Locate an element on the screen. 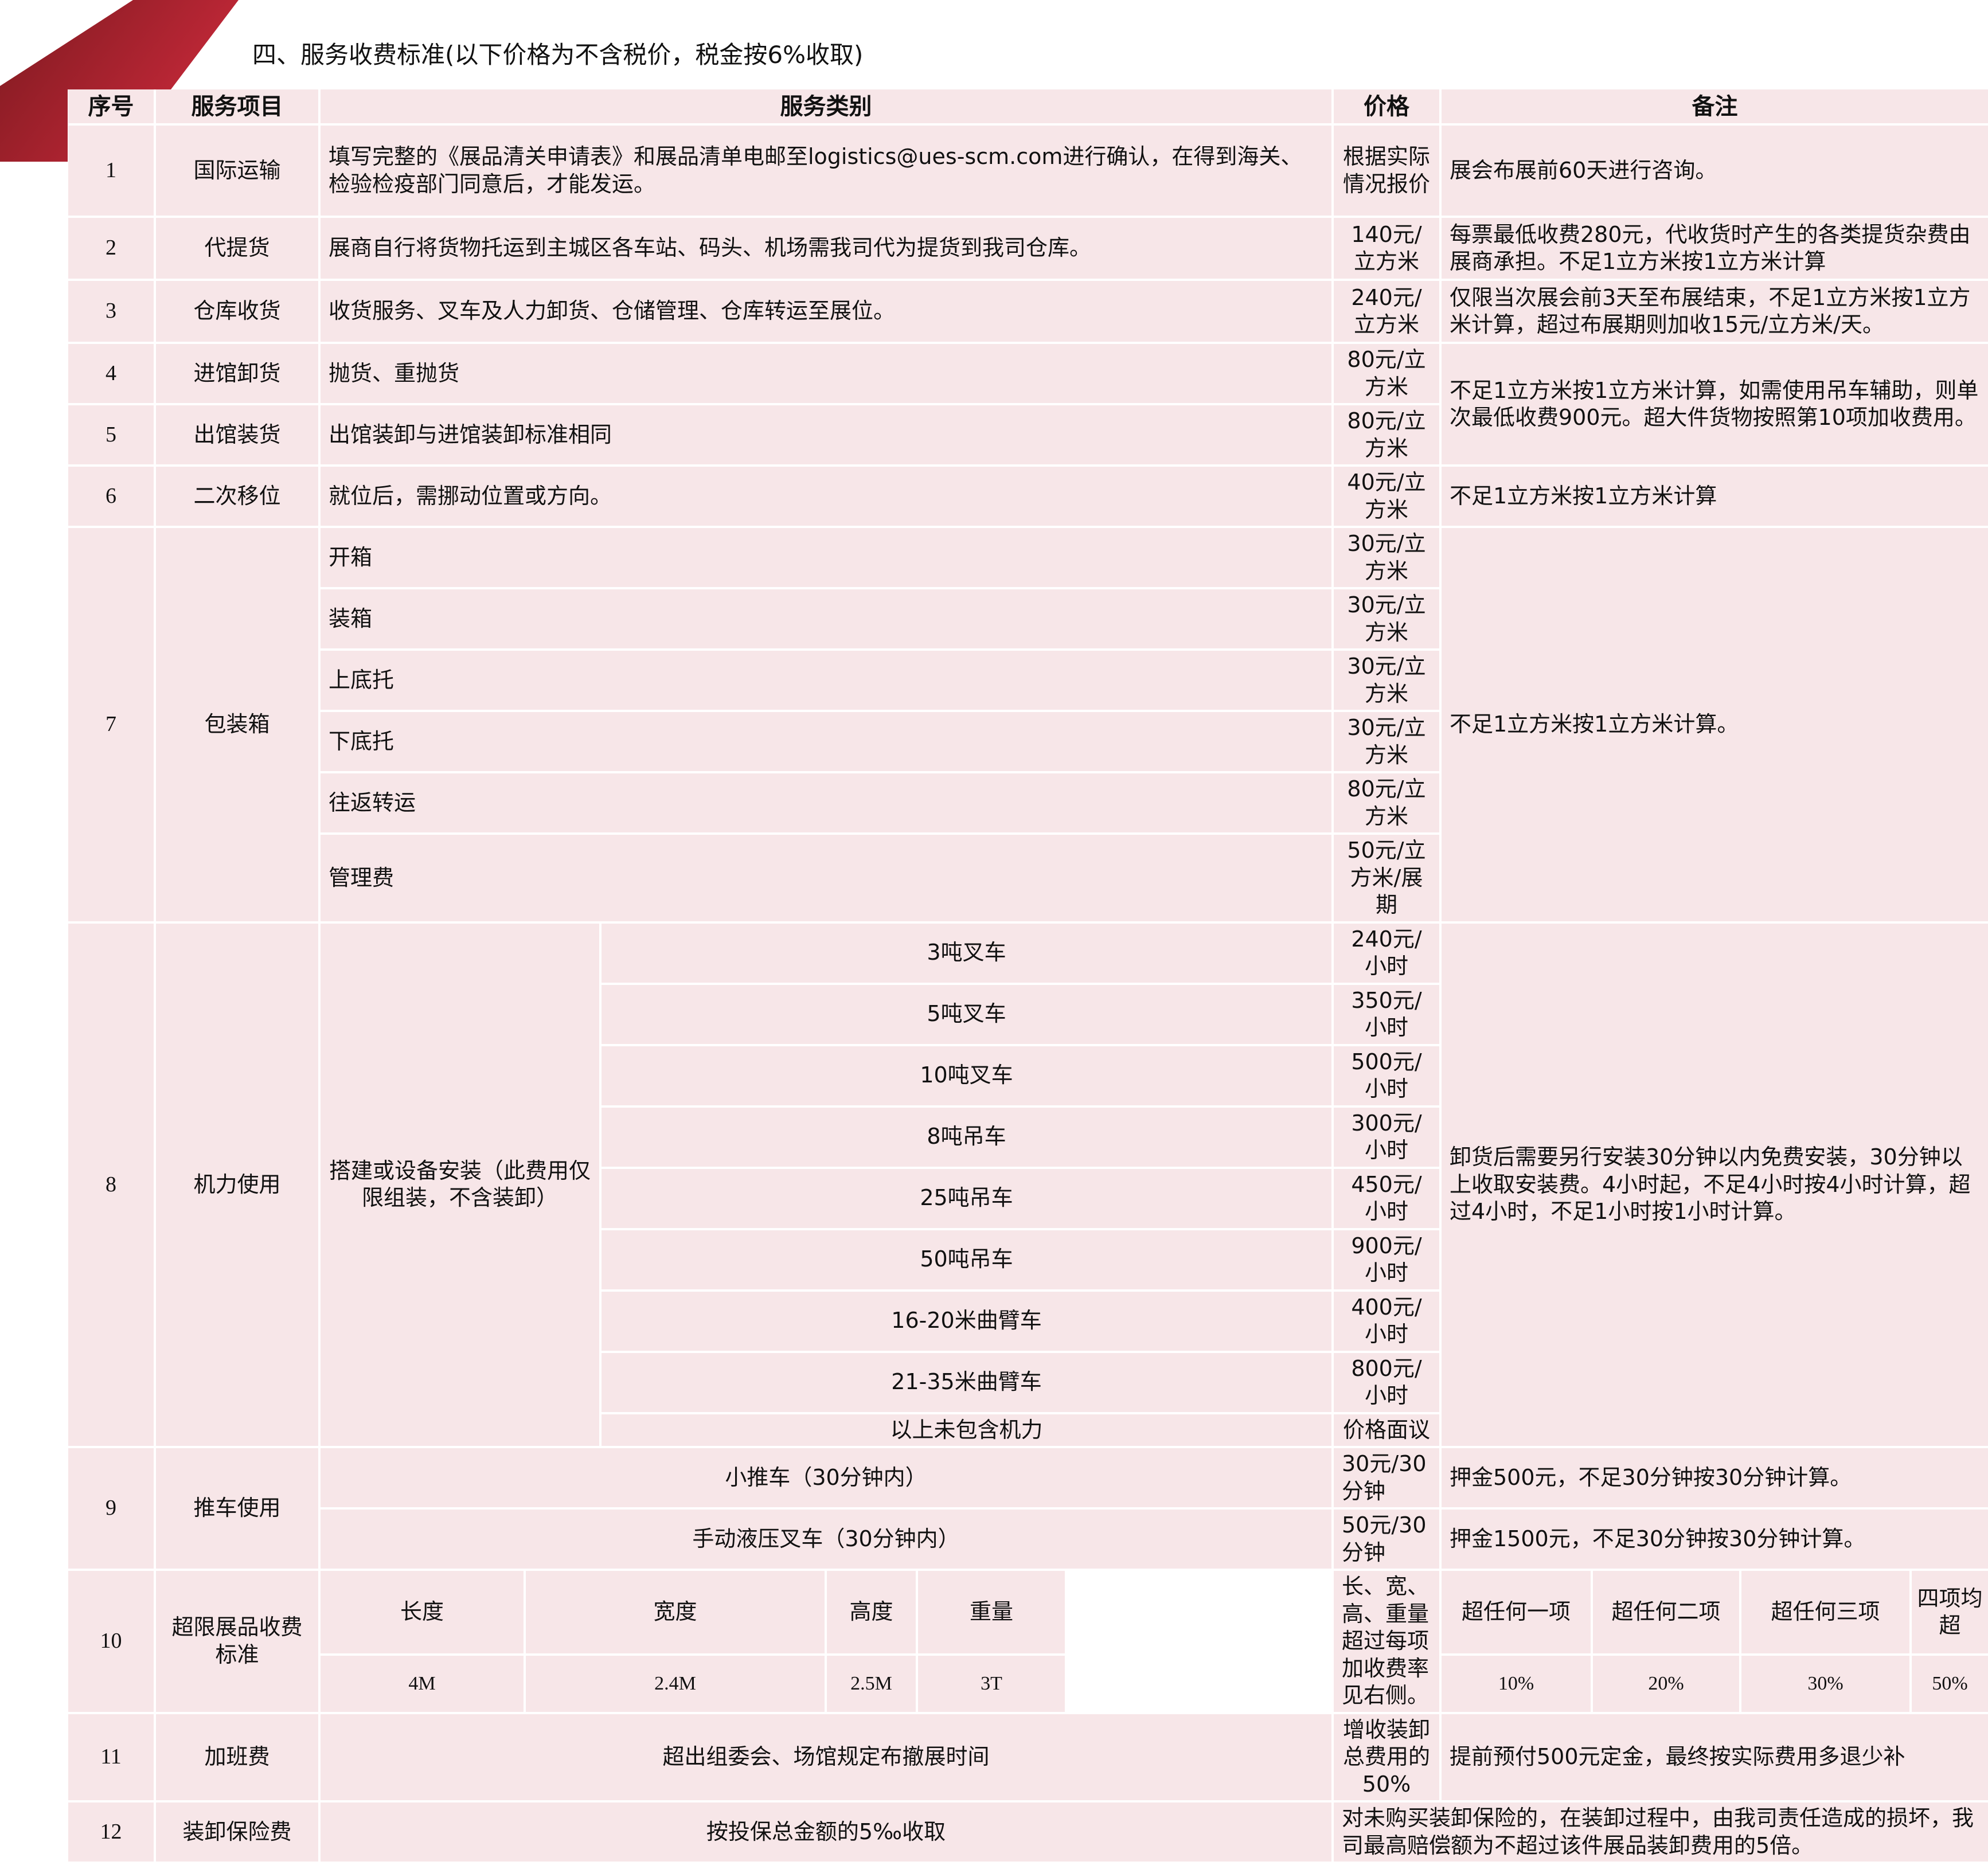 The width and height of the screenshot is (1988, 1873). sub-category: 下底托 is located at coordinates (826, 741).